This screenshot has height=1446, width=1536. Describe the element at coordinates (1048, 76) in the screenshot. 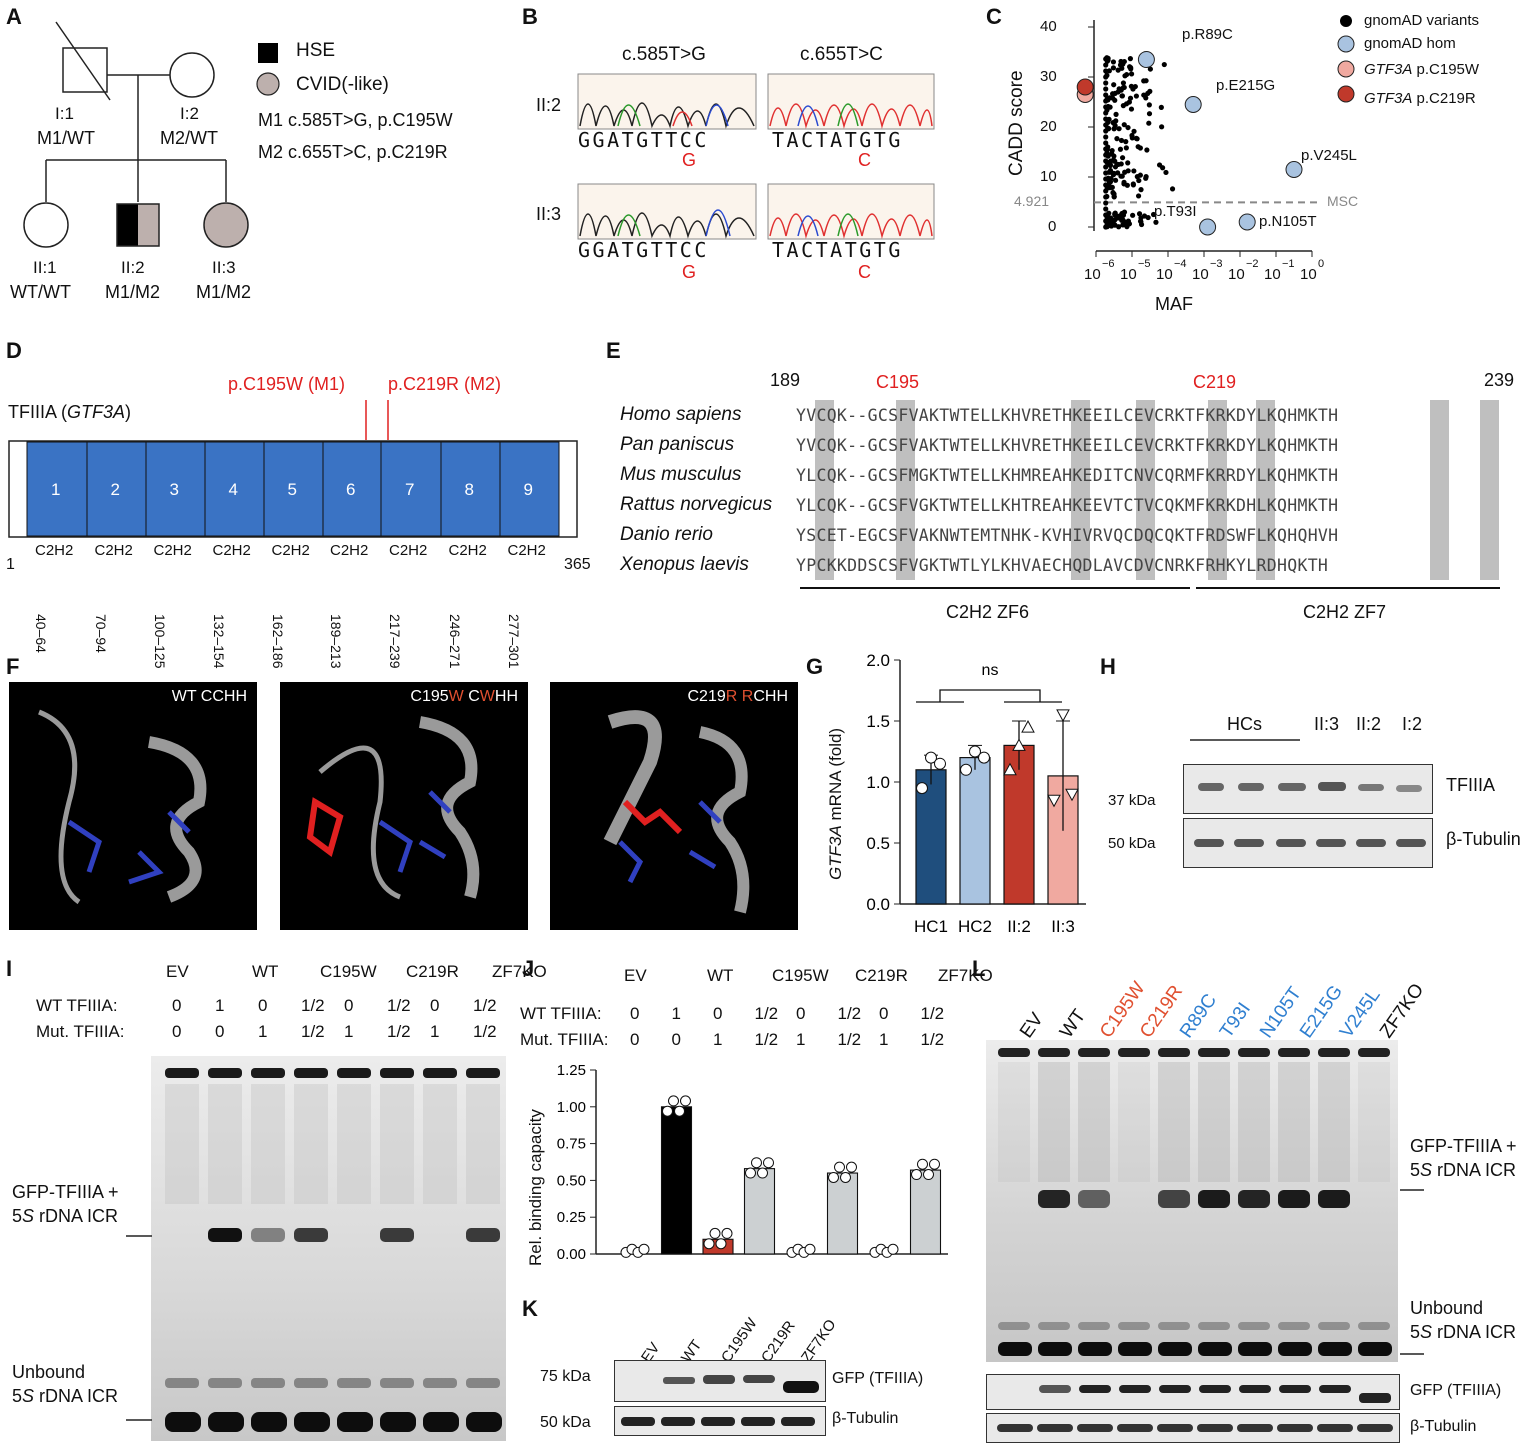

I see `c-ytick-30: 30` at that location.